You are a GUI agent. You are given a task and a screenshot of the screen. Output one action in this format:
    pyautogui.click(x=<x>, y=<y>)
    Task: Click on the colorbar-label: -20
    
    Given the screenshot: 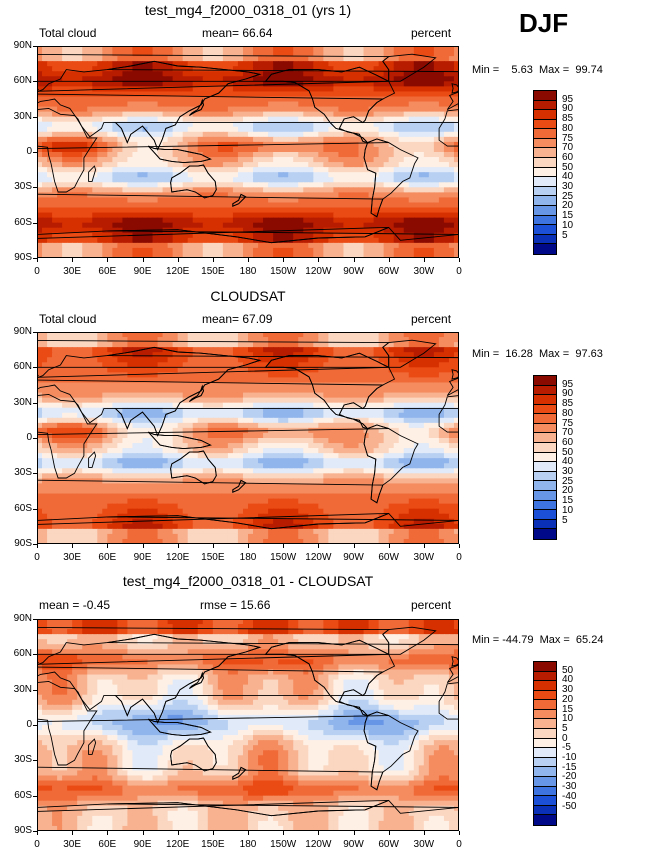 What is the action you would take?
    pyautogui.click(x=569, y=777)
    